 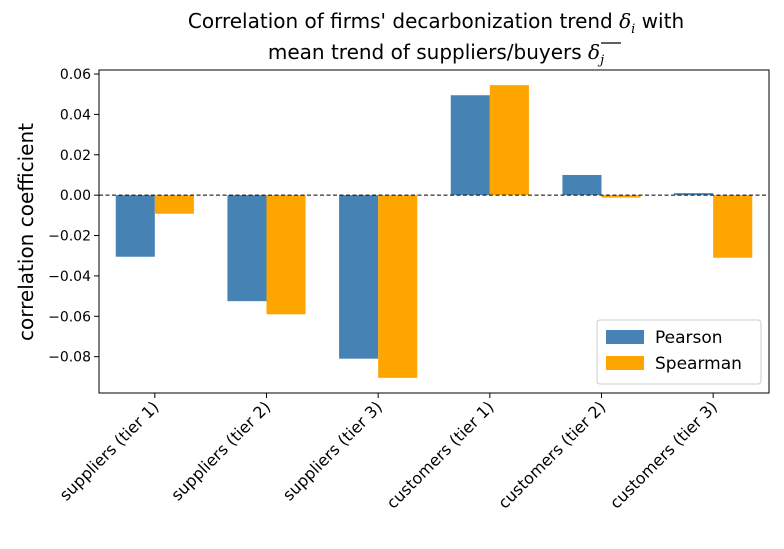 I want to click on x-tick-label: suppliers (tier 3), so click(x=332, y=450).